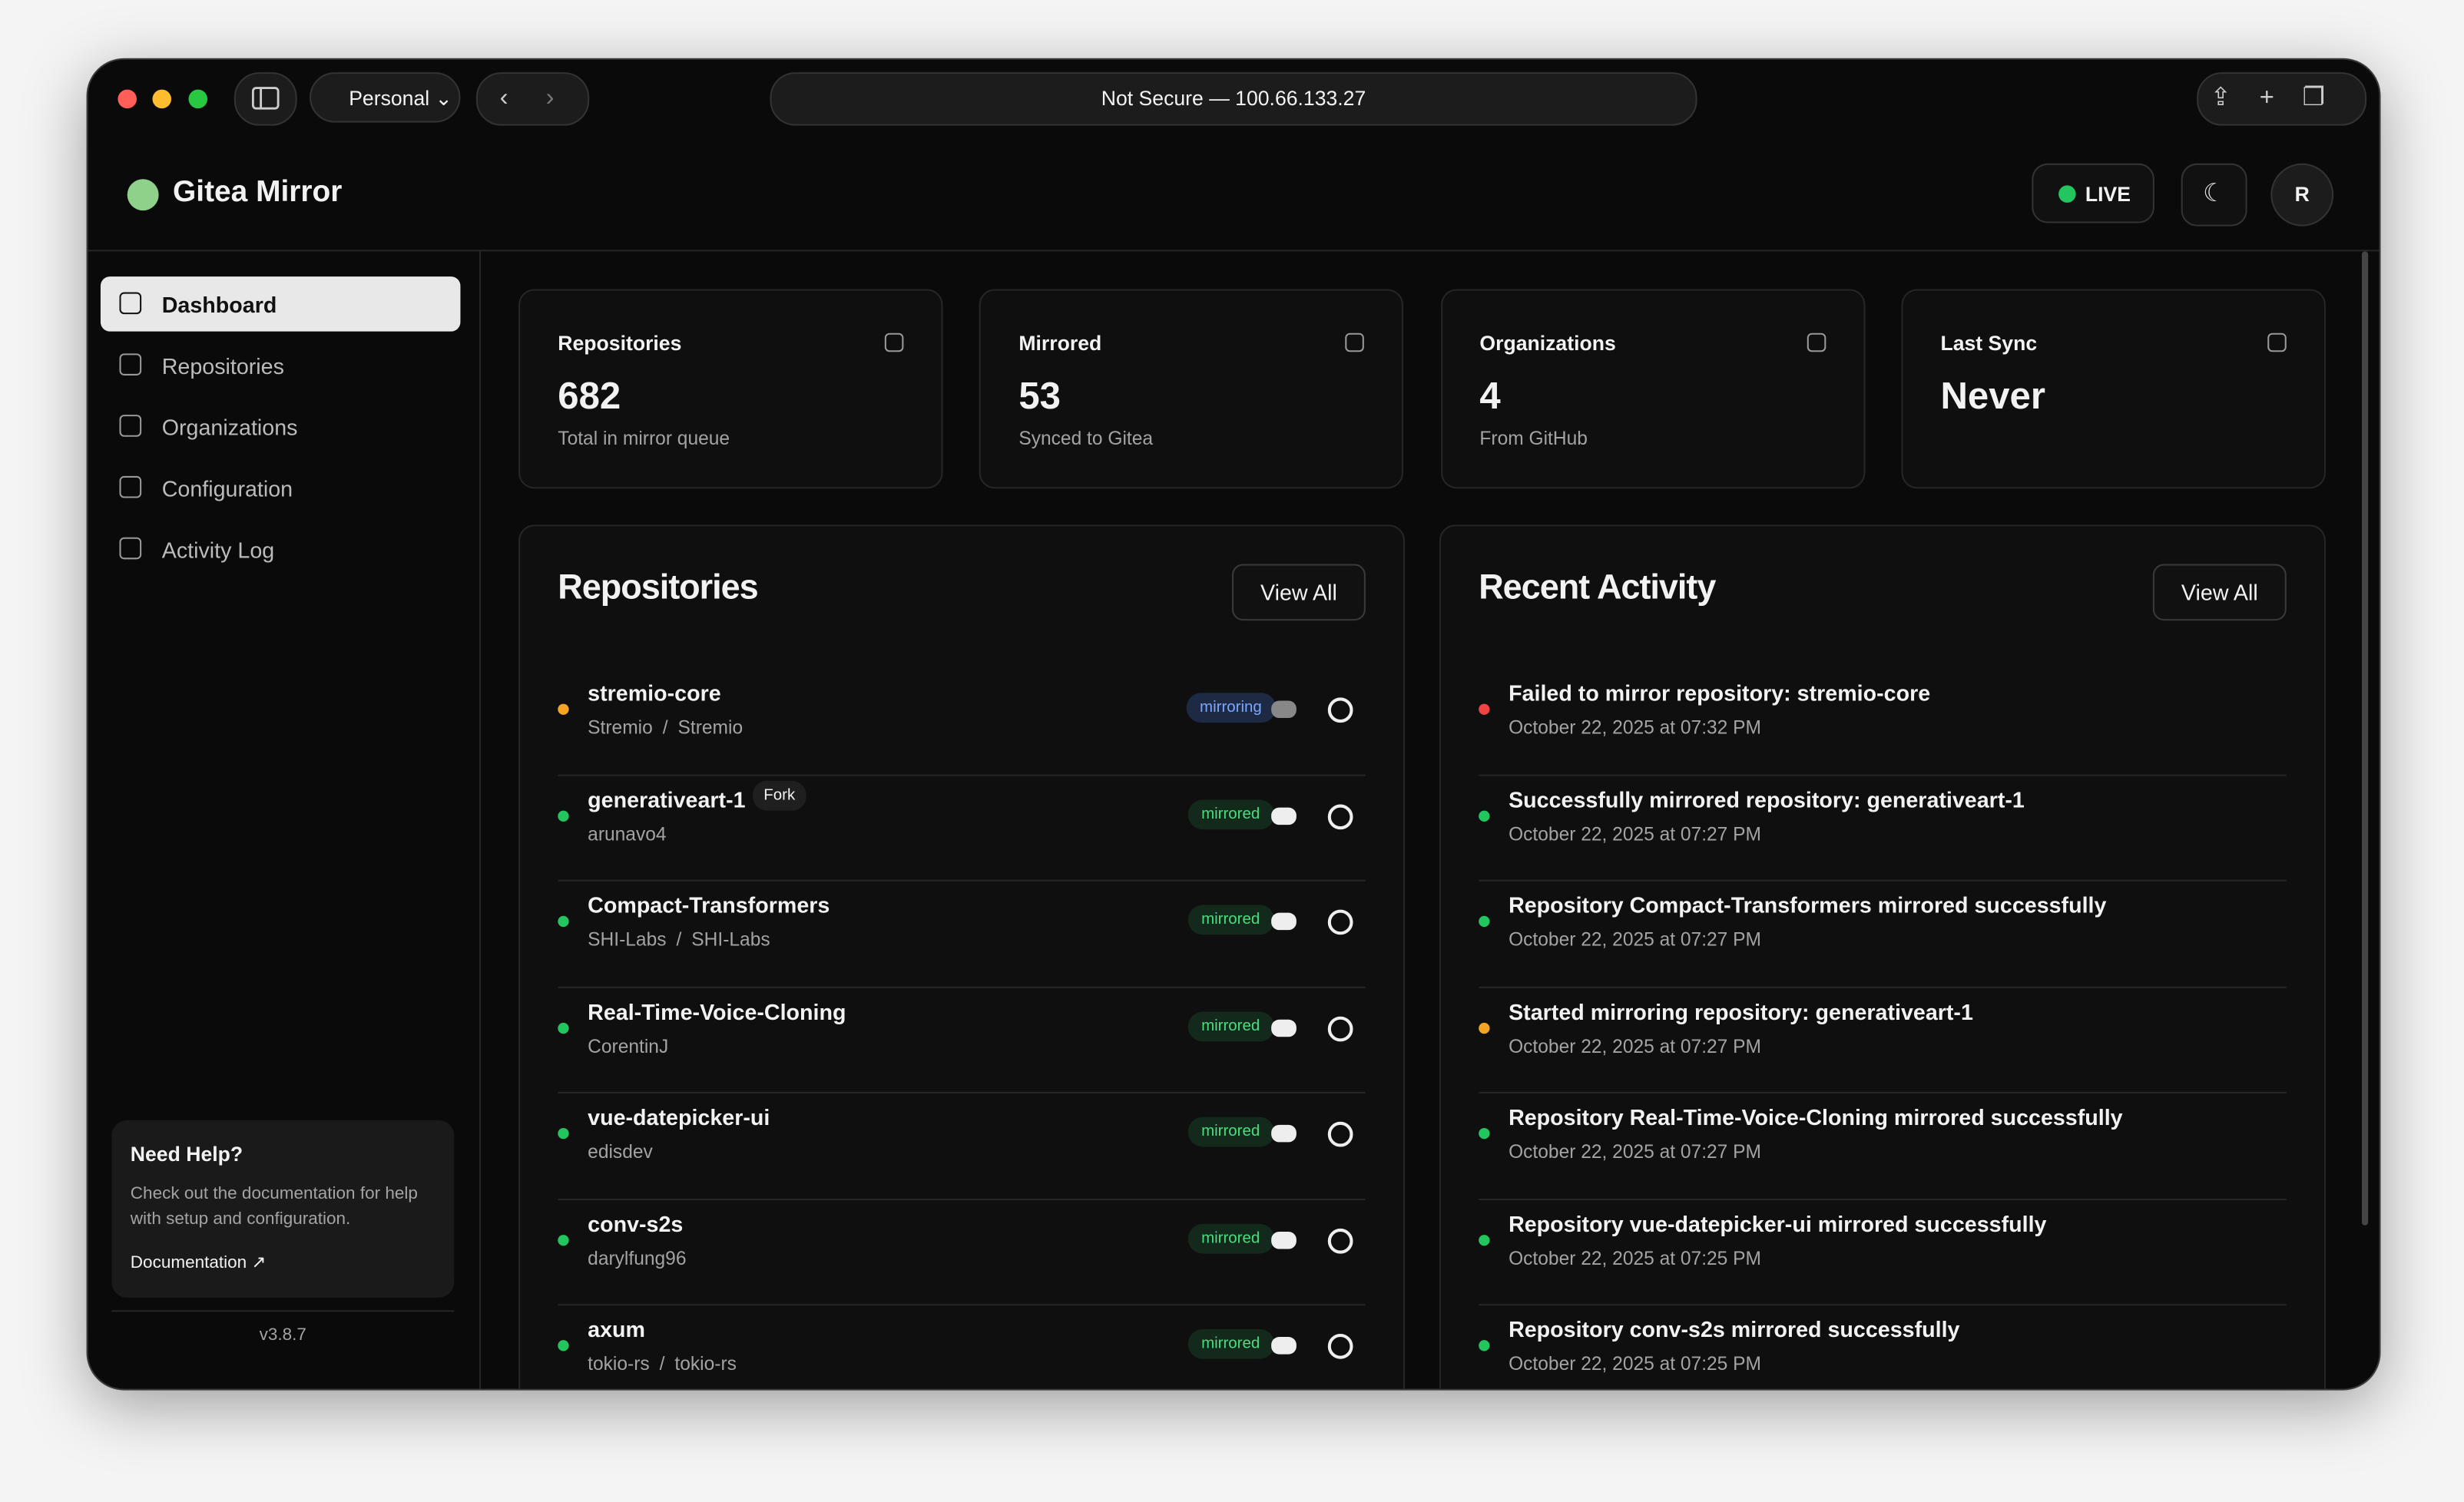  I want to click on address: Not Secure — 100.66.133.27, so click(1233, 99).